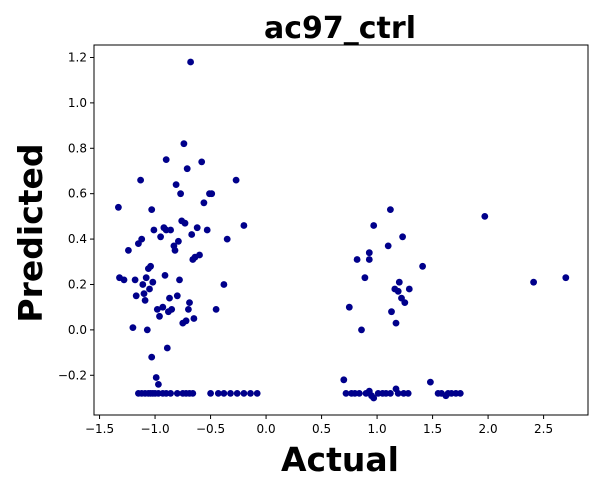  What do you see at coordinates (154, 429) in the screenshot?
I see `x-tick-label: −1.0` at bounding box center [154, 429].